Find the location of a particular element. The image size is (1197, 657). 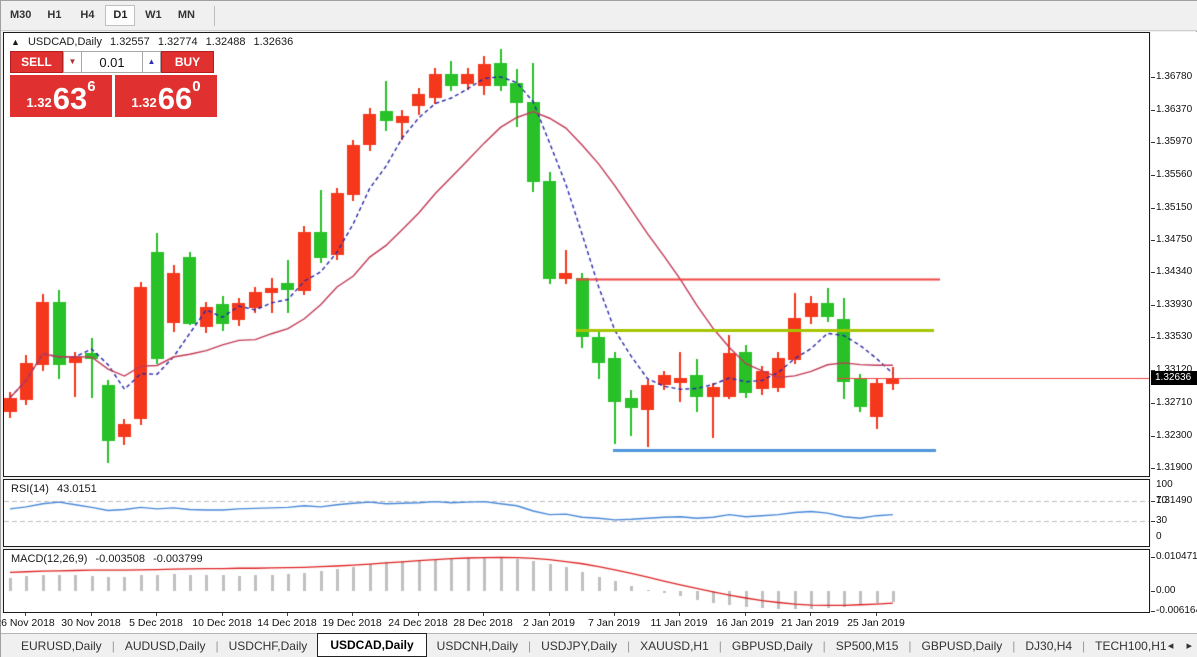

macd-name: MACD(12,26,9) is located at coordinates (49, 559).